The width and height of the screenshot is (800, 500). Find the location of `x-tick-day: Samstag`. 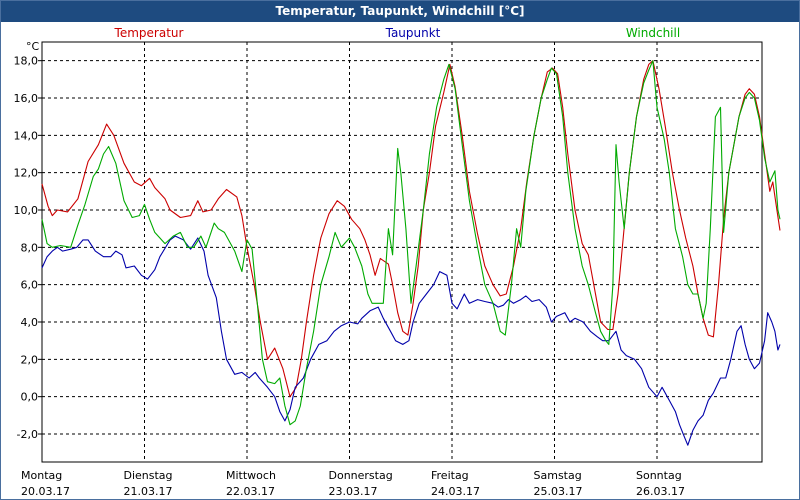

x-tick-day: Samstag is located at coordinates (558, 475).